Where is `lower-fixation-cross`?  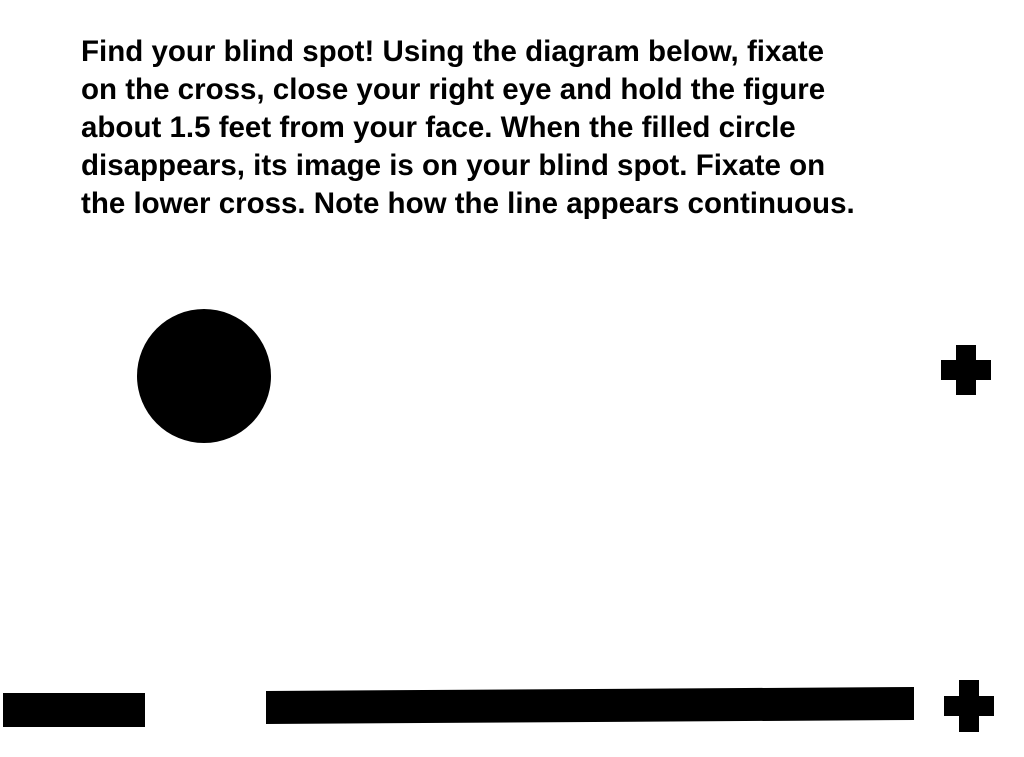 lower-fixation-cross is located at coordinates (969, 706).